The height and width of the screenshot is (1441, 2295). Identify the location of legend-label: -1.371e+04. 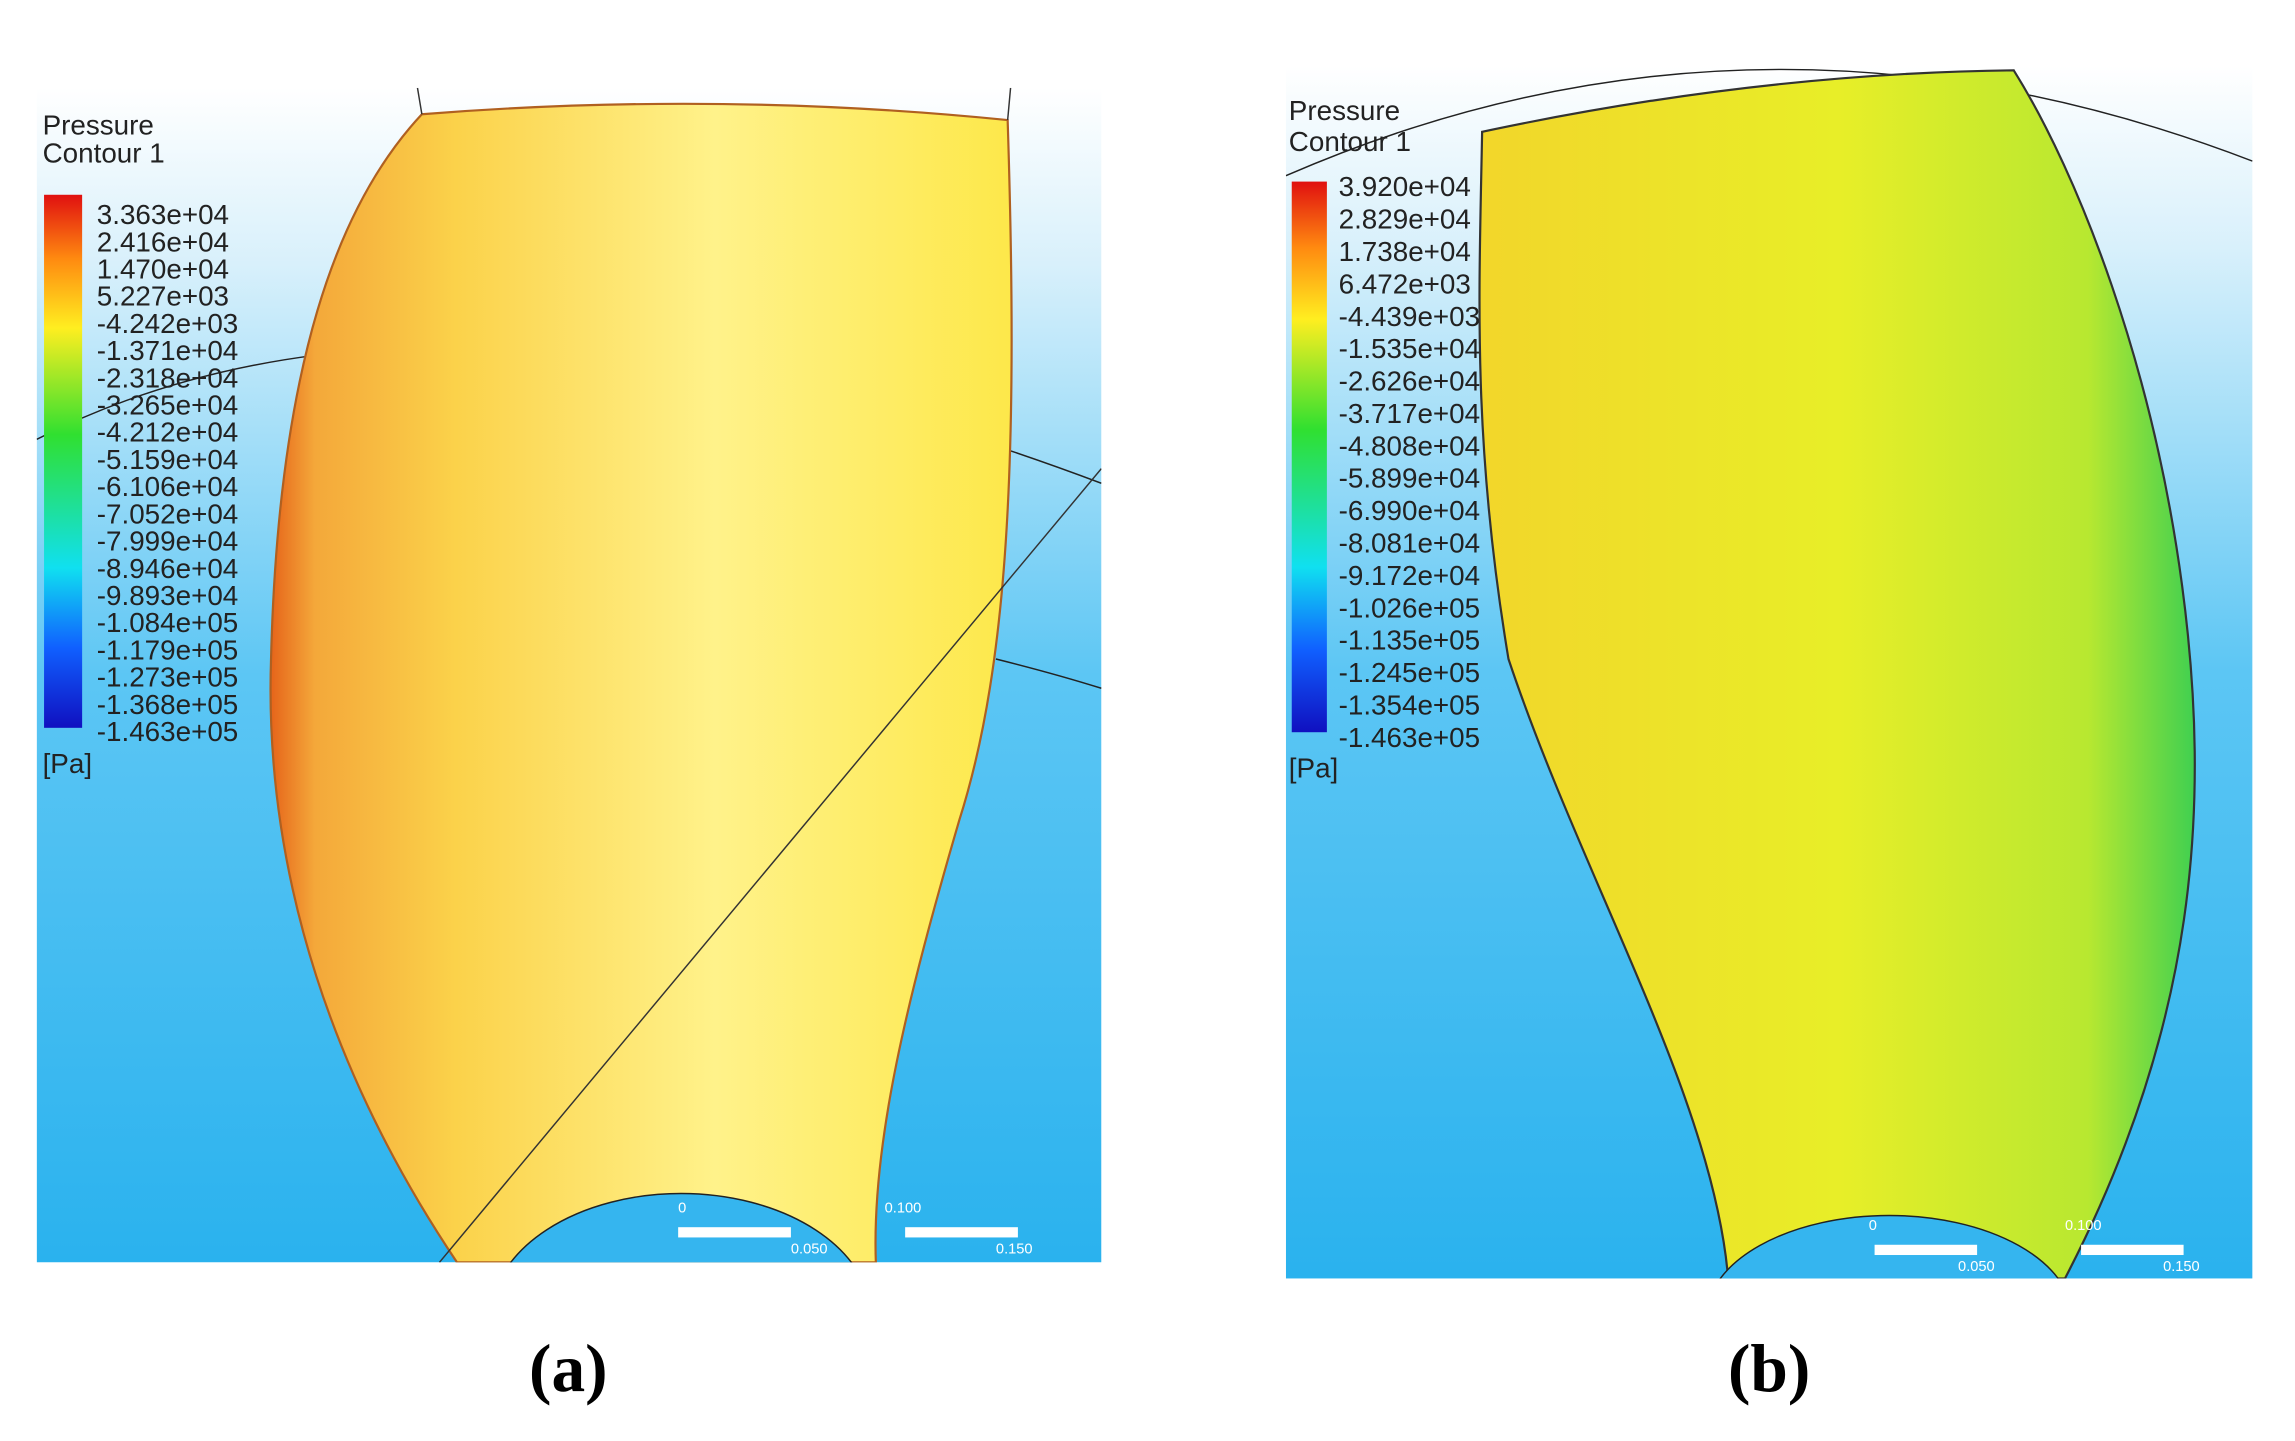
(168, 350).